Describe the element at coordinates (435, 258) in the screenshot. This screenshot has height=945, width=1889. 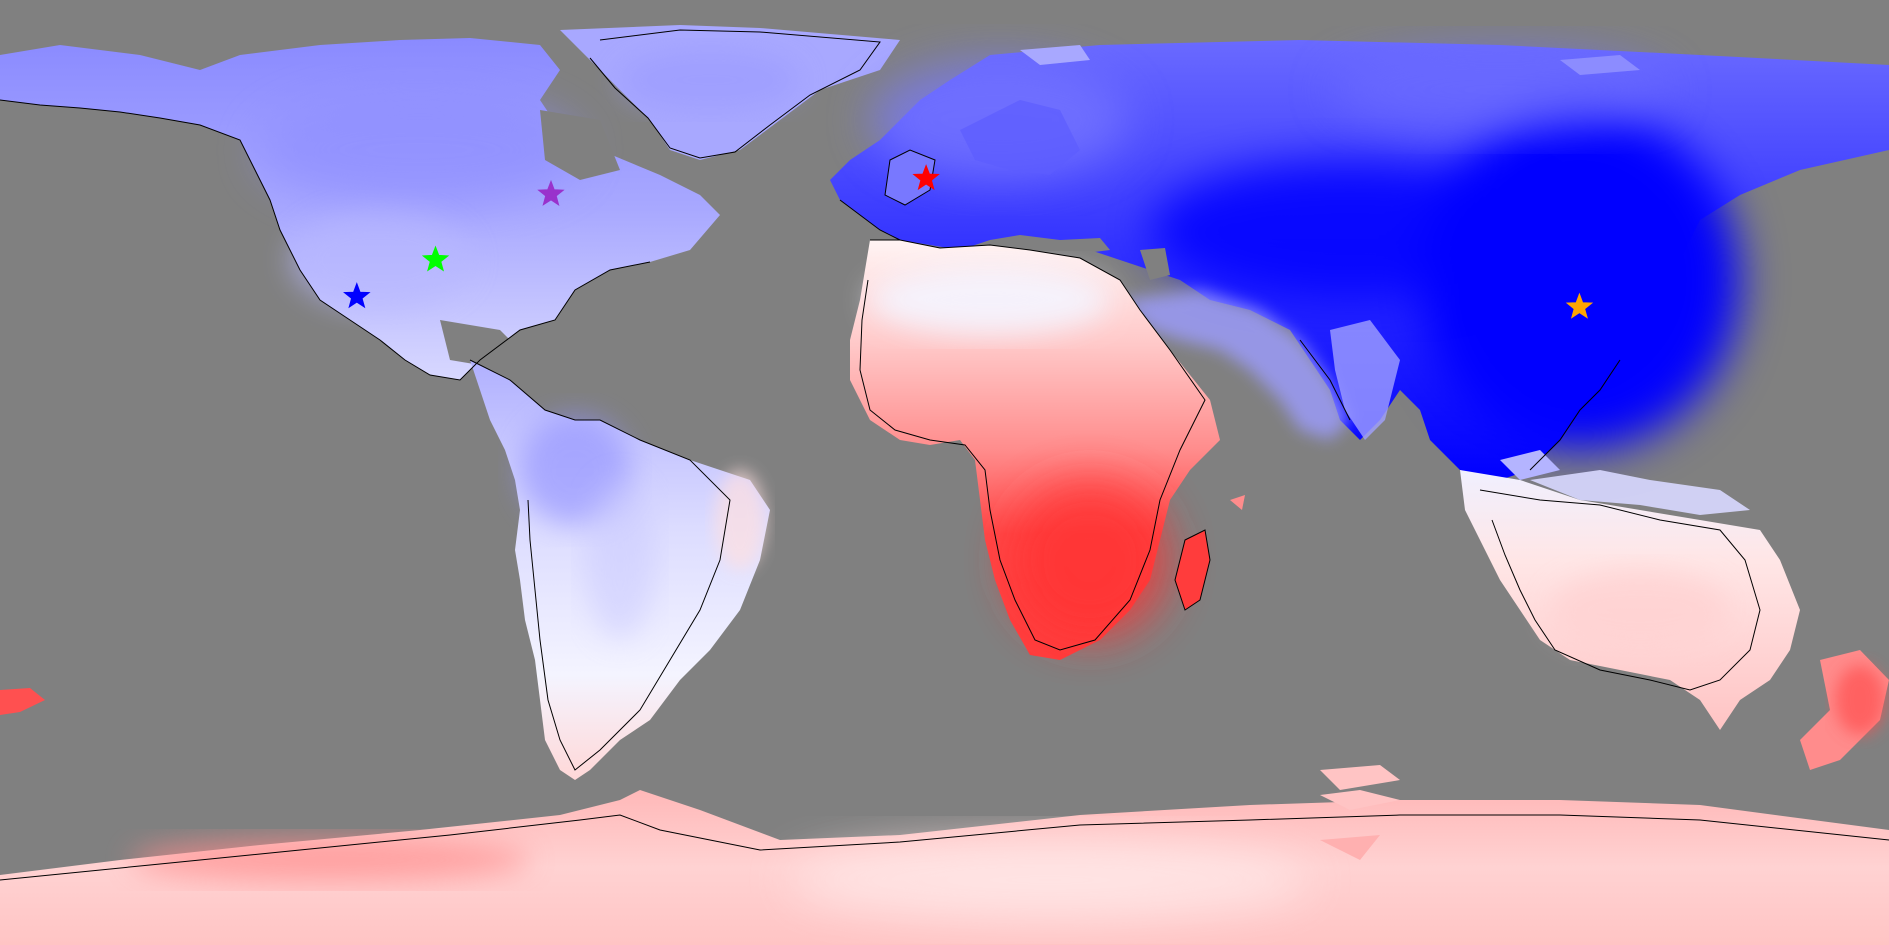
I see `green-star-marker` at that location.